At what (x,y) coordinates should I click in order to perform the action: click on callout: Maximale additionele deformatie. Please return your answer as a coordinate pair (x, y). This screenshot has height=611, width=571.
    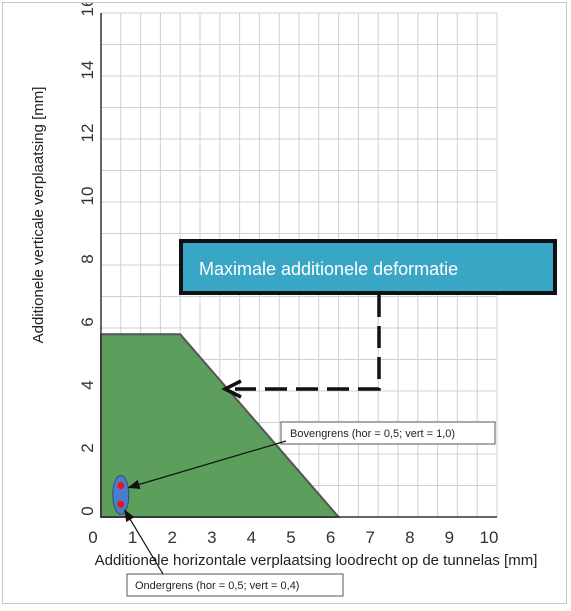
    Looking at the image, I should click on (368, 267).